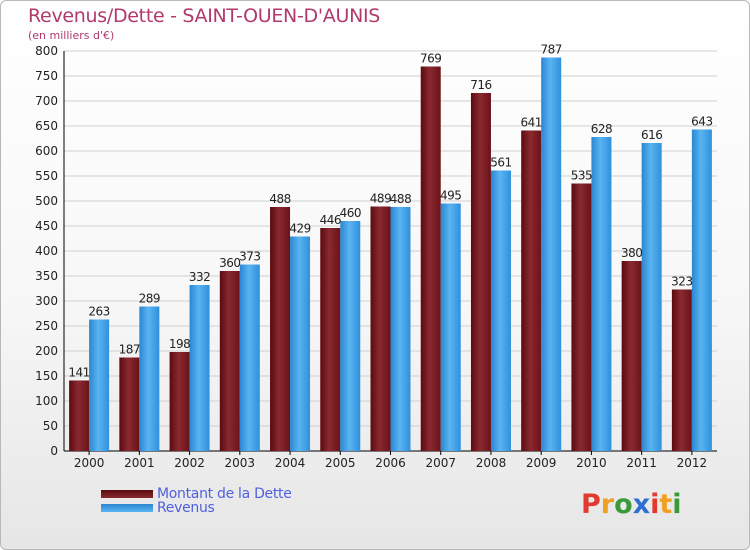  I want to click on y-tick-label: 50, so click(50, 426).